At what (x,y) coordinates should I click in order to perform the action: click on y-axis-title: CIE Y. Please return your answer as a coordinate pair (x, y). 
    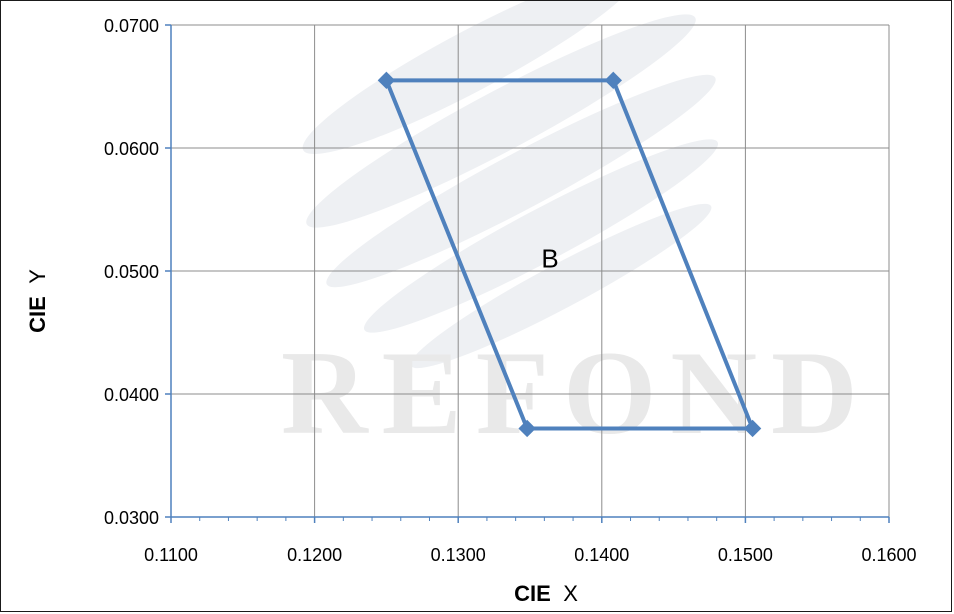
    Looking at the image, I should click on (37, 301).